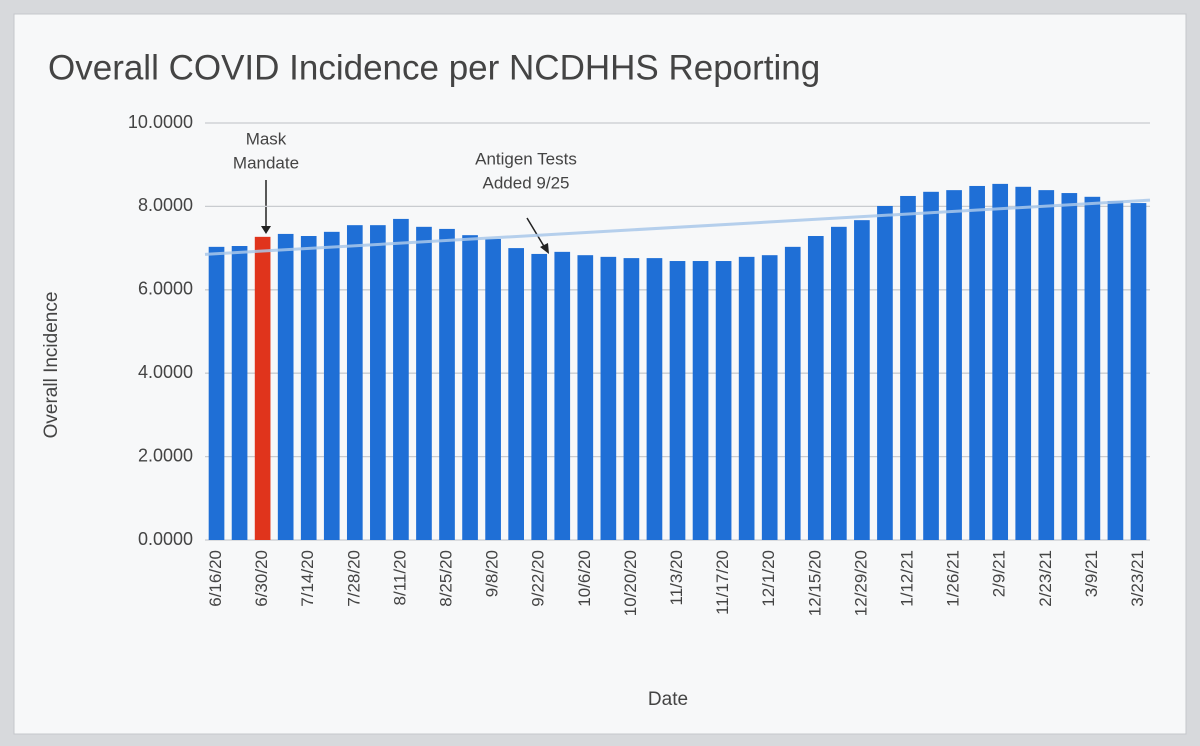 This screenshot has height=746, width=1200. What do you see at coordinates (630, 583) in the screenshot?
I see `x-tick-label: 10/20/20` at bounding box center [630, 583].